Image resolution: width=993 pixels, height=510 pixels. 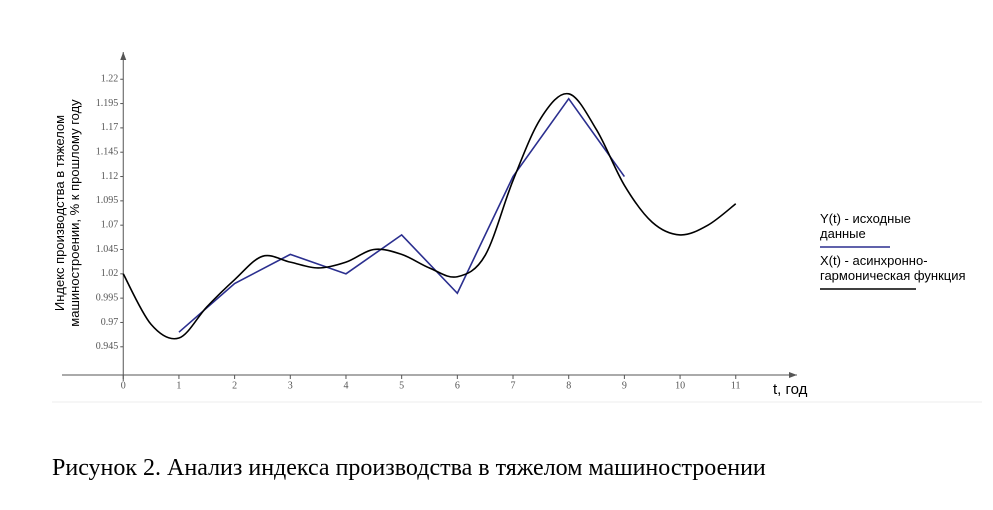 What do you see at coordinates (568, 385) in the screenshot?
I see `x-tick-label: 8` at bounding box center [568, 385].